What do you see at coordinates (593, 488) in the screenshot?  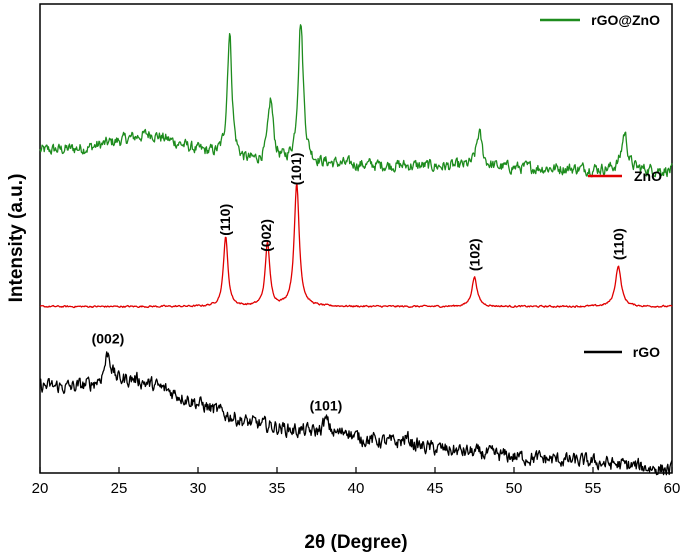 I see `x-tick-label: 55` at bounding box center [593, 488].